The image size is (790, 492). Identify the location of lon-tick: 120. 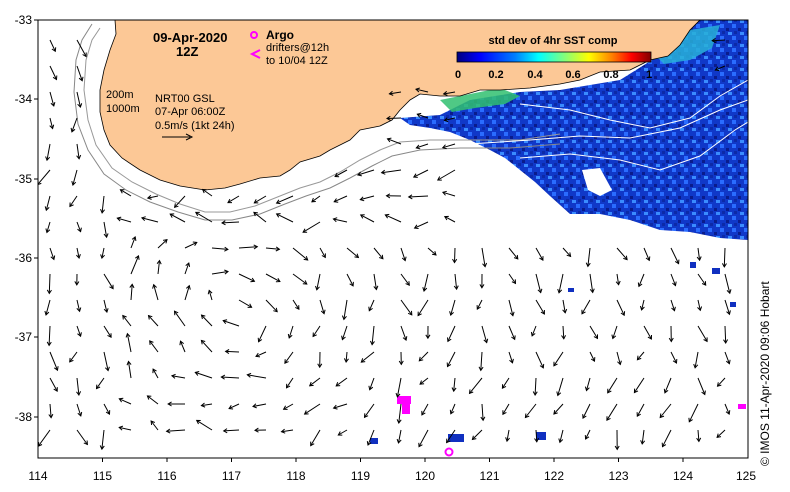
(425, 476).